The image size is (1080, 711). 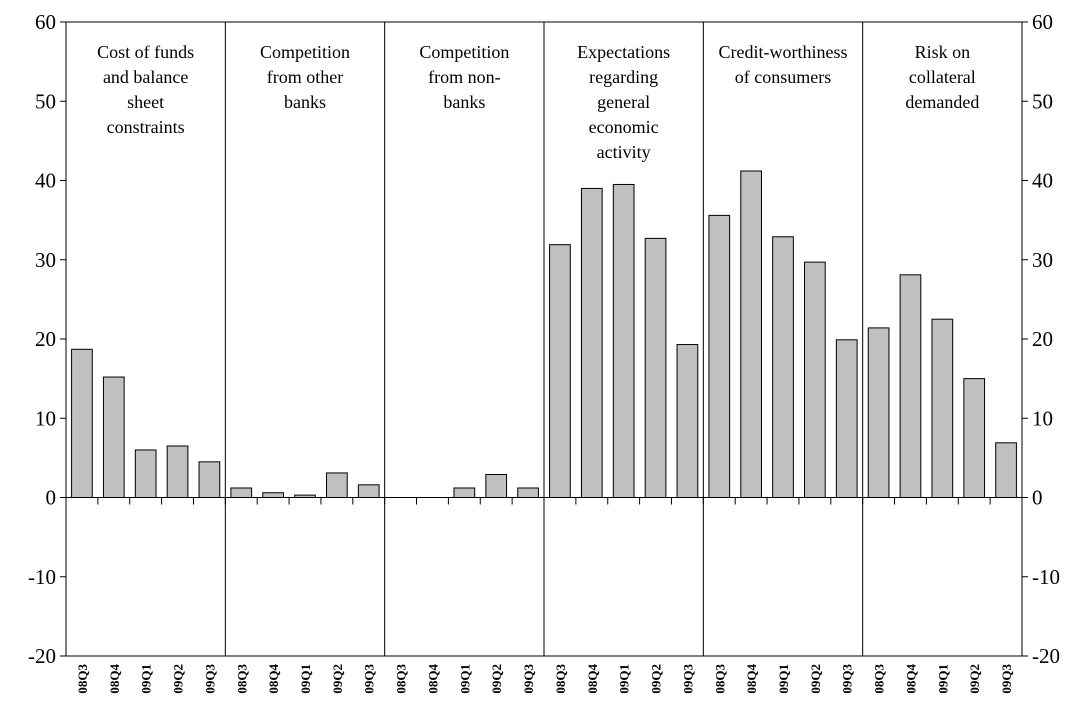 What do you see at coordinates (1042, 101) in the screenshot?
I see `y-tick-label-right: 50` at bounding box center [1042, 101].